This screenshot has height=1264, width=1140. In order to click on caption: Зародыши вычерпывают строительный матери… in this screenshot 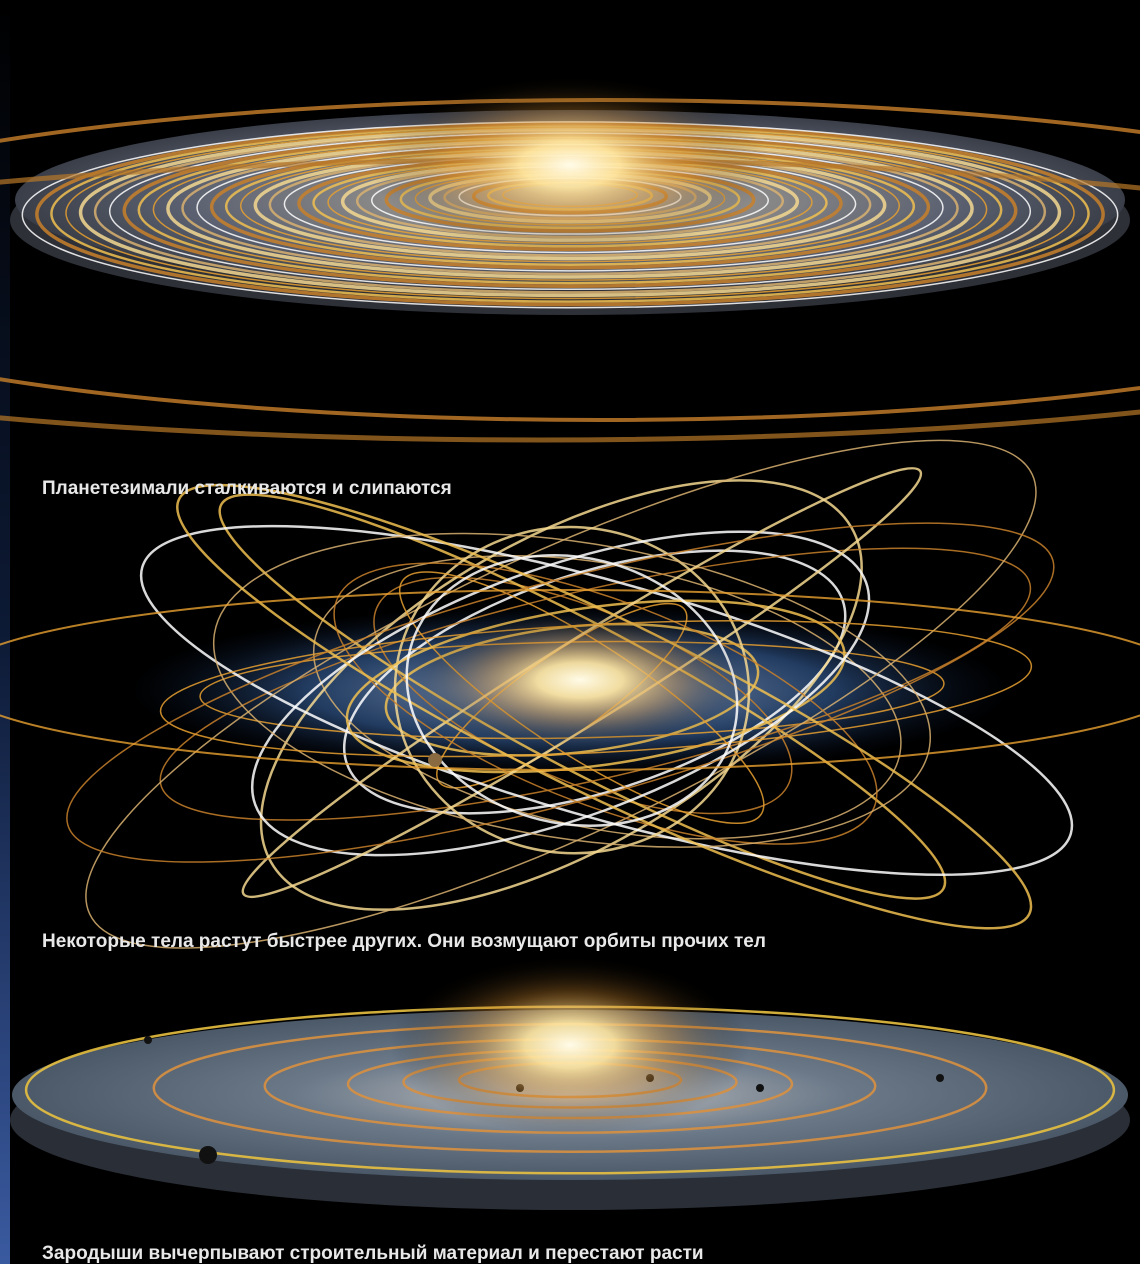, I will do `click(373, 1253)`.